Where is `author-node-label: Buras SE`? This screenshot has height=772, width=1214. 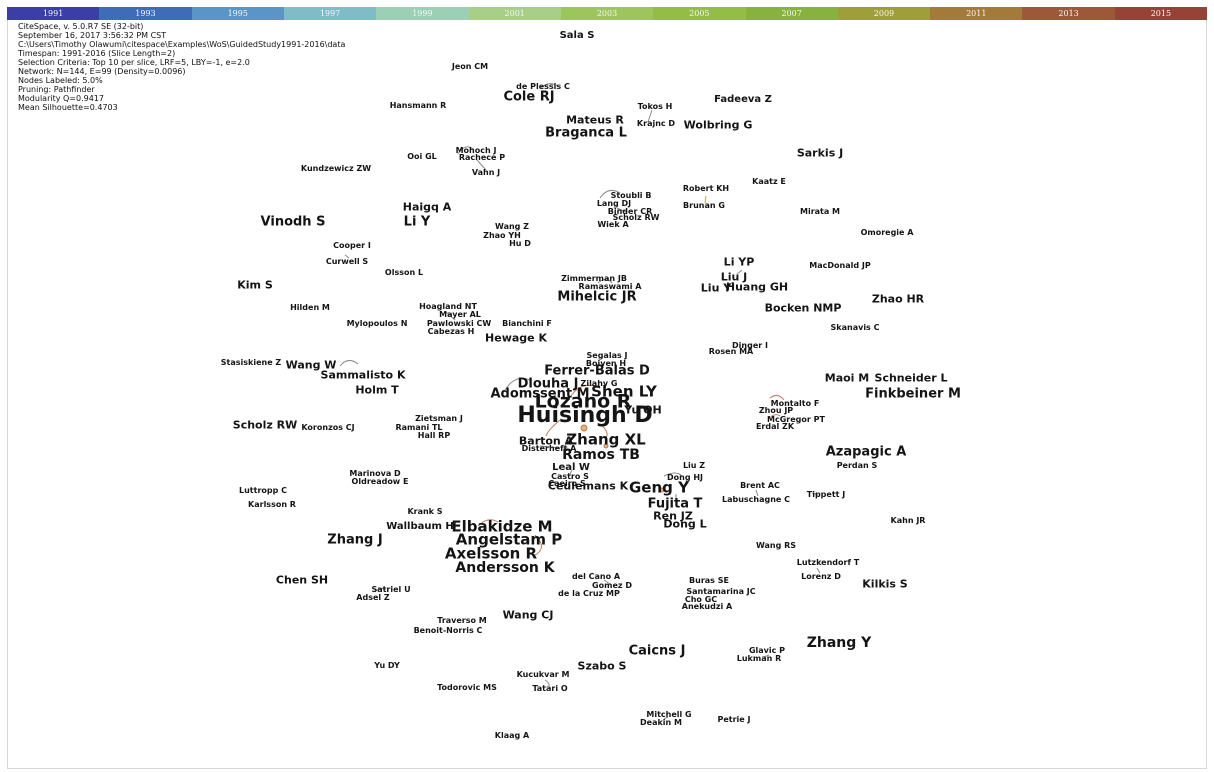
author-node-label: Buras SE is located at coordinates (709, 580).